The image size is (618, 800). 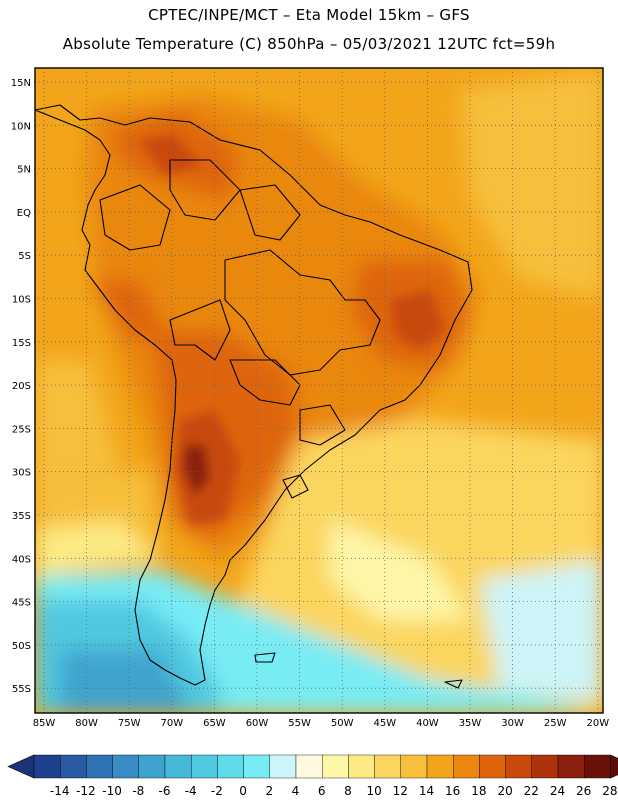 I want to click on colorbar-tick-label: -4, so click(x=191, y=791).